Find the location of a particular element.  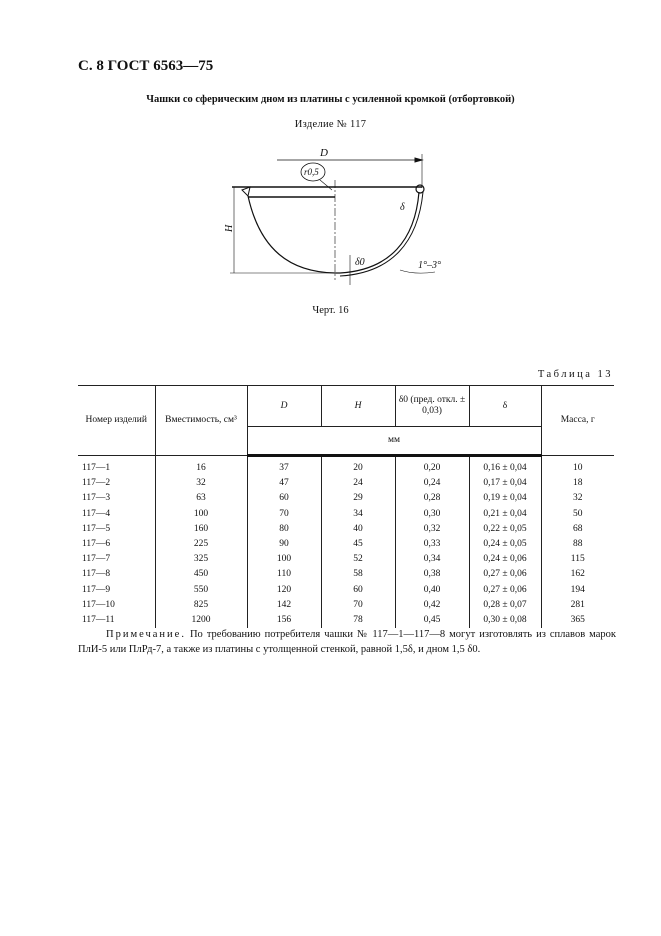

table-cell: 37 is located at coordinates (284, 466).